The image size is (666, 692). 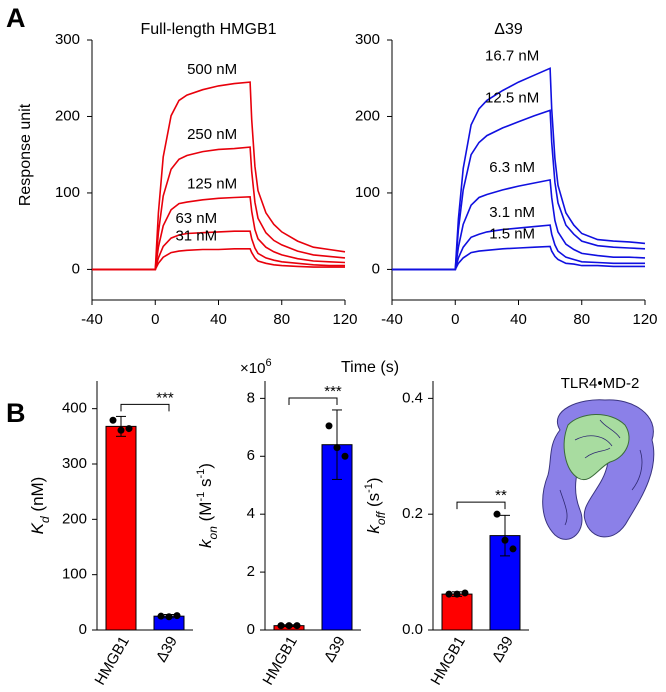 What do you see at coordinates (45, 519) in the screenshot?
I see `label-part: d` at bounding box center [45, 519].